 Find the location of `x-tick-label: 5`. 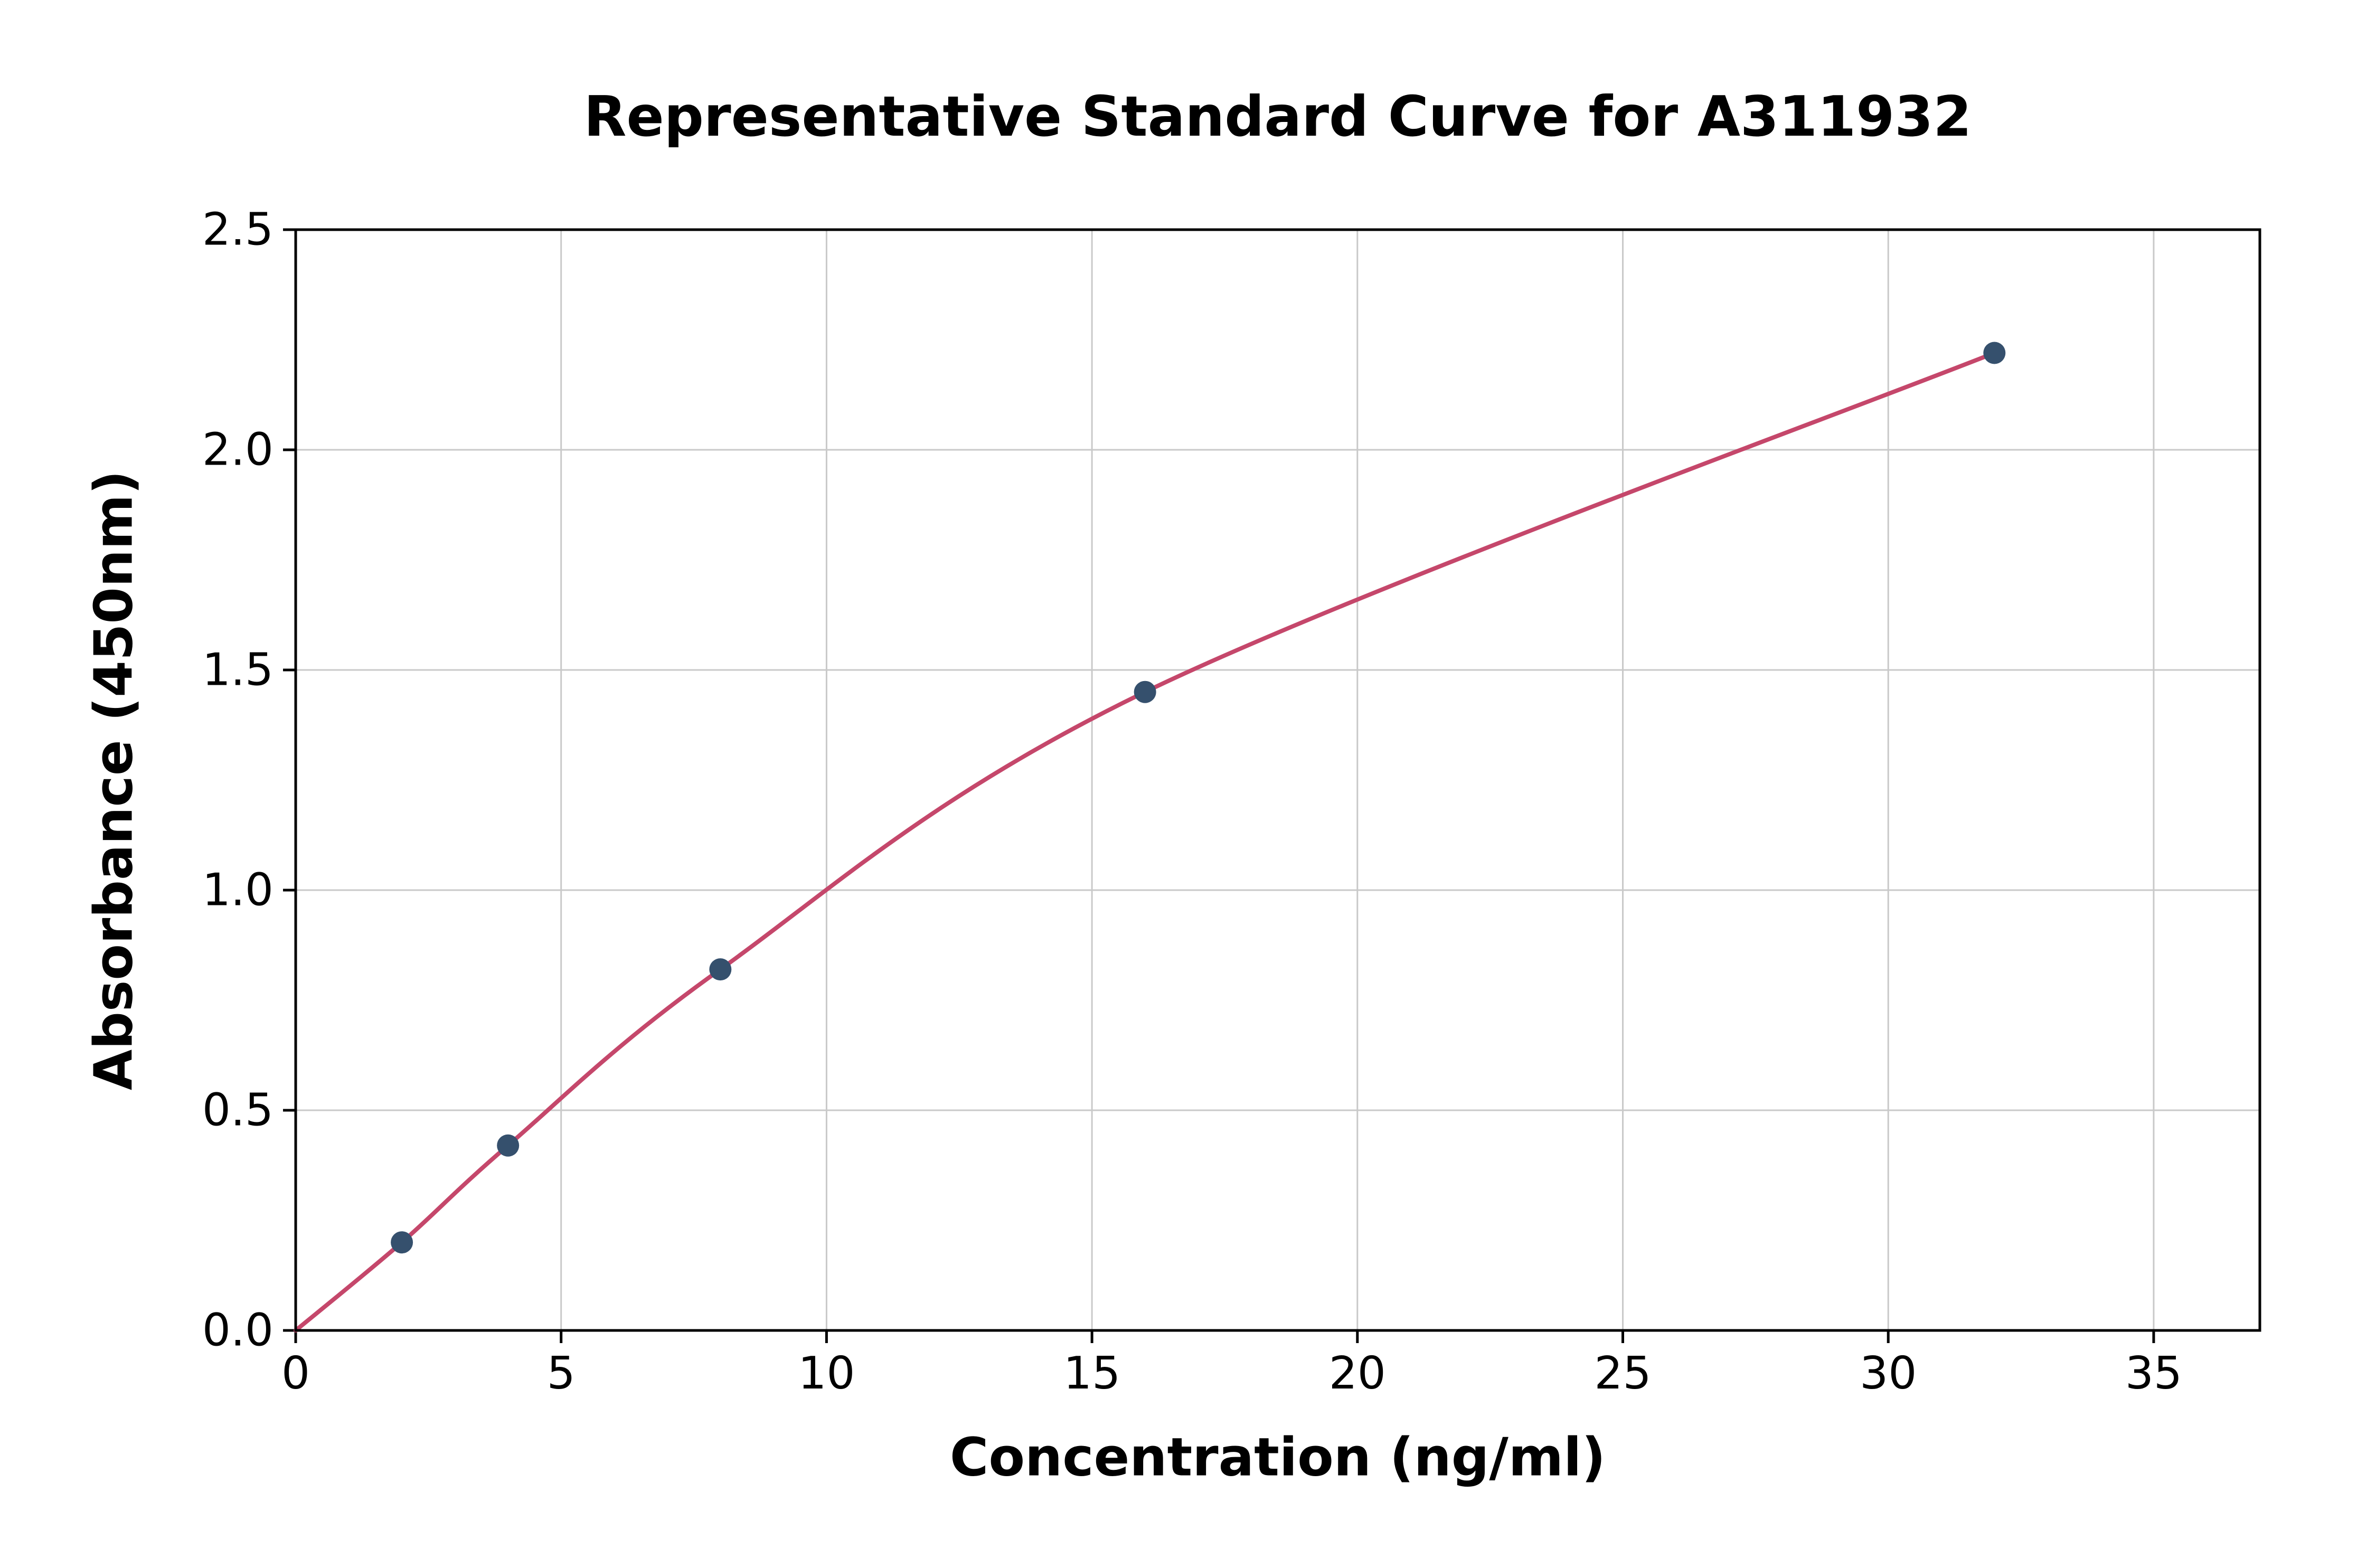

x-tick-label: 5 is located at coordinates (561, 1373).